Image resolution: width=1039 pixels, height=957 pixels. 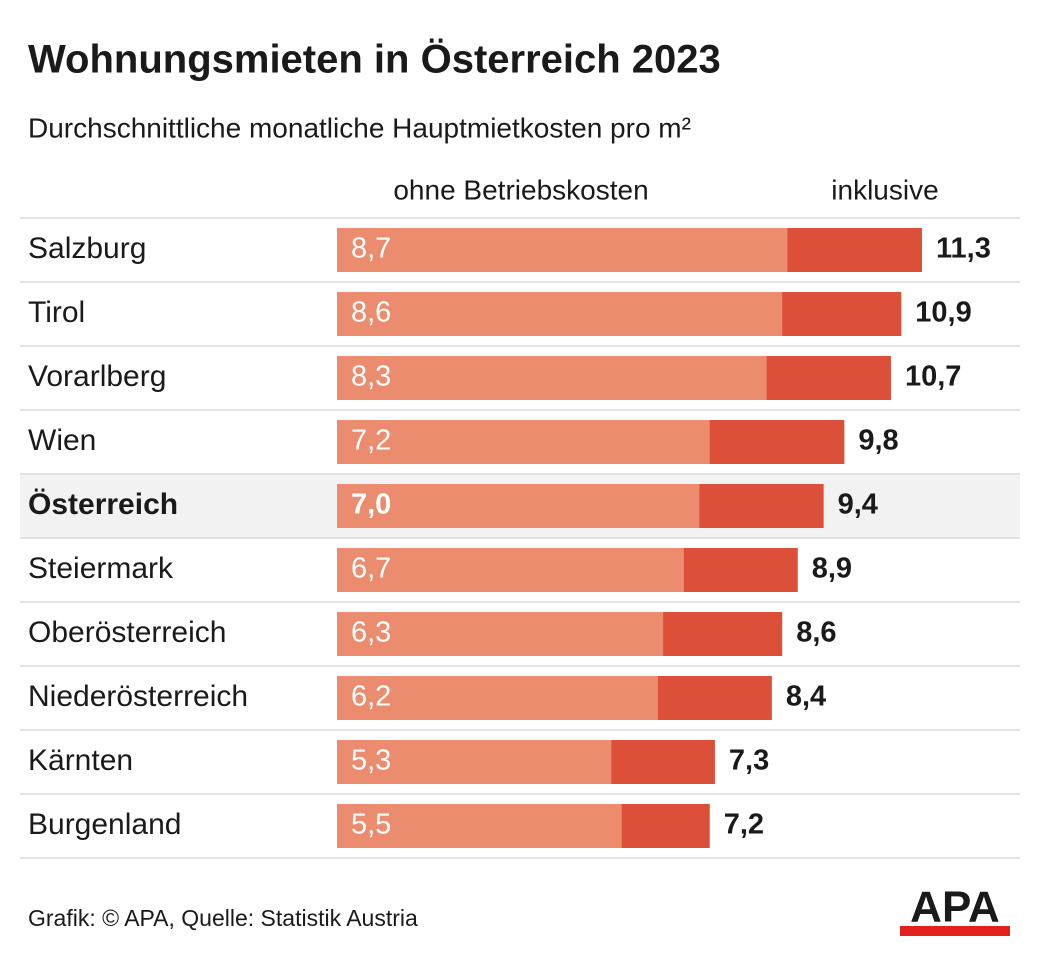 What do you see at coordinates (104, 824) in the screenshot?
I see `category-label: Burgenland` at bounding box center [104, 824].